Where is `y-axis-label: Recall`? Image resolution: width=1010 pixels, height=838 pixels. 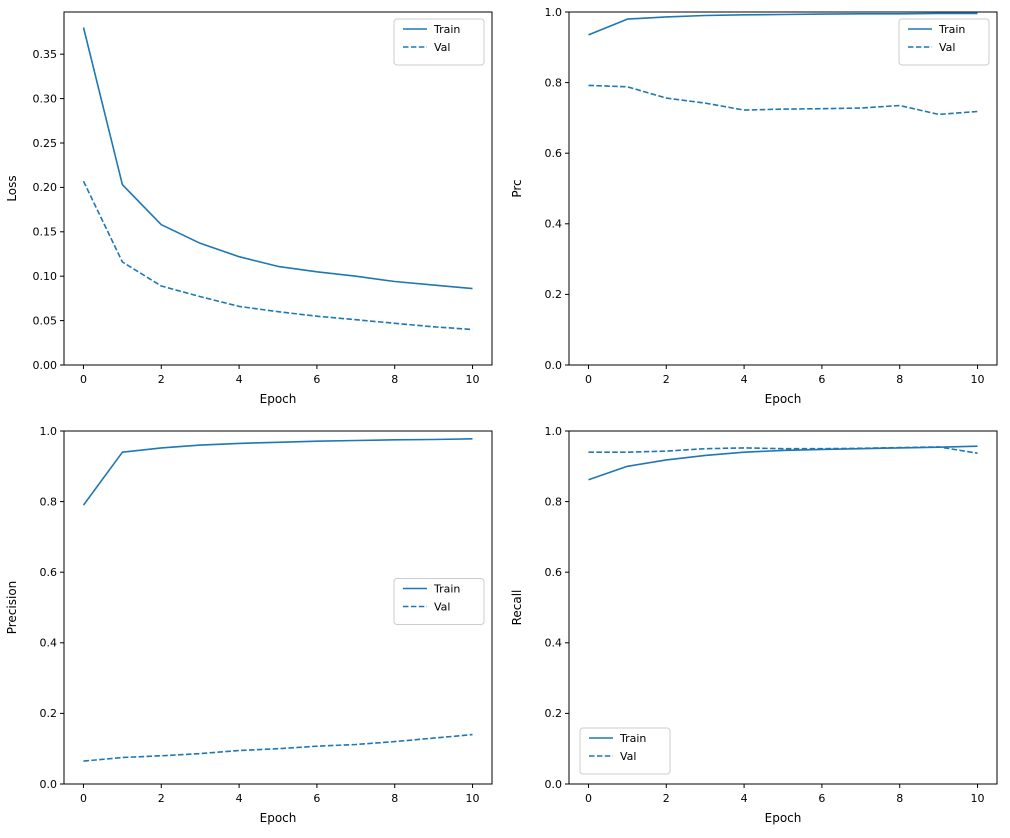
y-axis-label: Recall is located at coordinates (517, 608).